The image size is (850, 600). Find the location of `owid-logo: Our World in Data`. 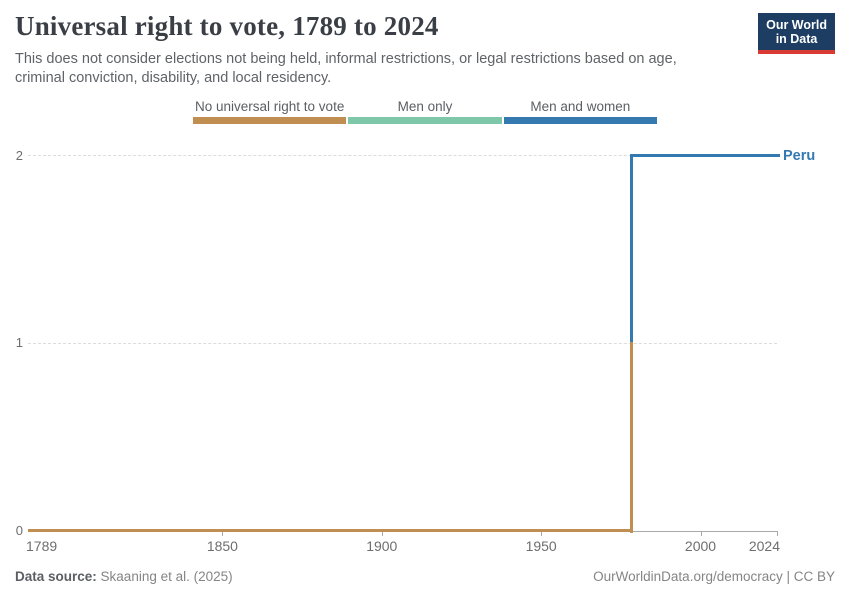

owid-logo: Our World in Data is located at coordinates (796, 33).